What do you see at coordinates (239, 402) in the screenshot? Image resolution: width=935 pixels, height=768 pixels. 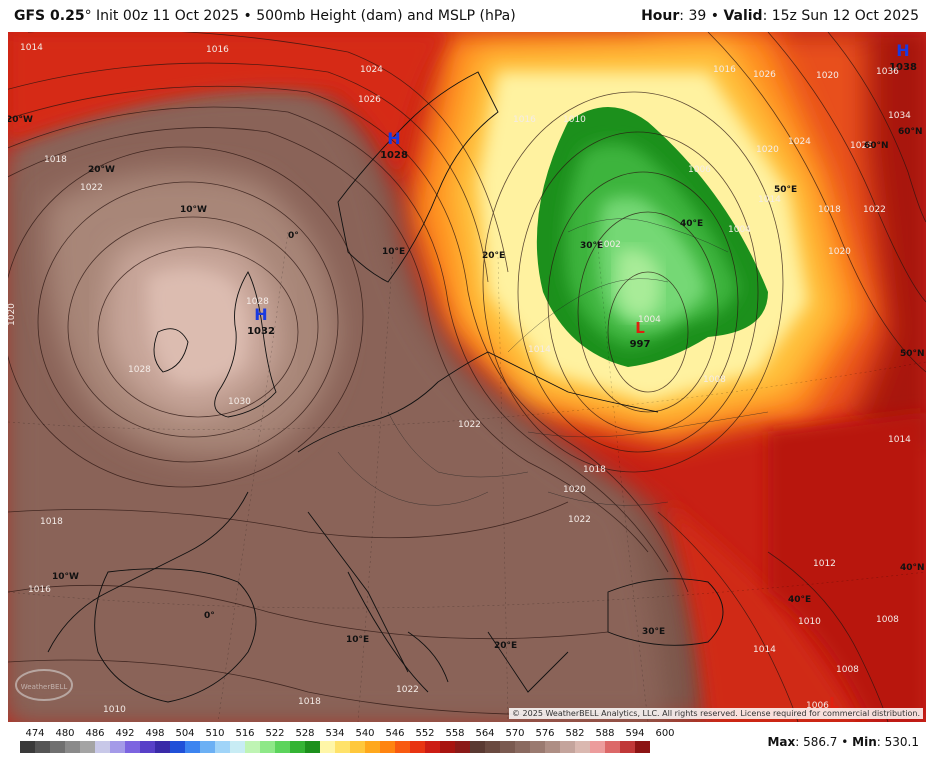 I see `isobar-label: 1030` at bounding box center [239, 402].